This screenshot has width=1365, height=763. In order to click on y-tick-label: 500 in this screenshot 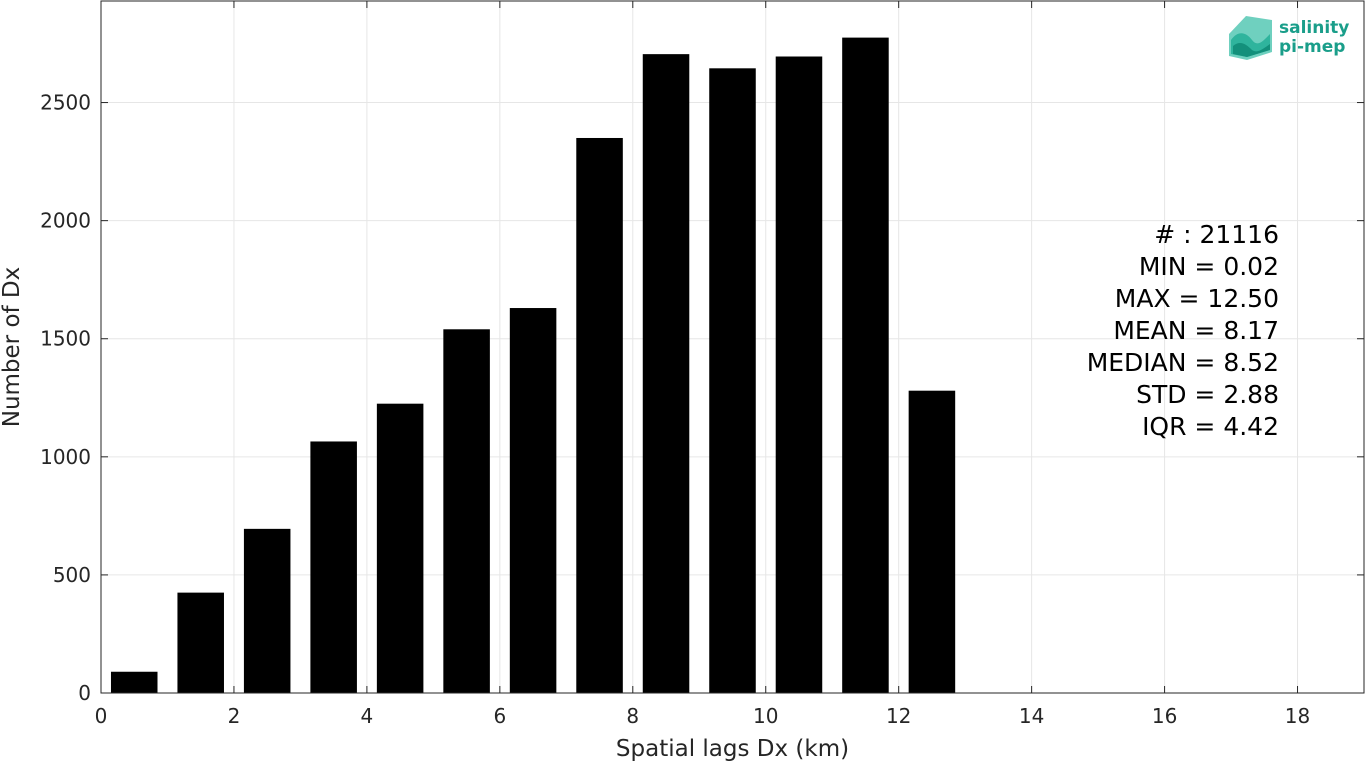, I will do `click(72, 575)`.